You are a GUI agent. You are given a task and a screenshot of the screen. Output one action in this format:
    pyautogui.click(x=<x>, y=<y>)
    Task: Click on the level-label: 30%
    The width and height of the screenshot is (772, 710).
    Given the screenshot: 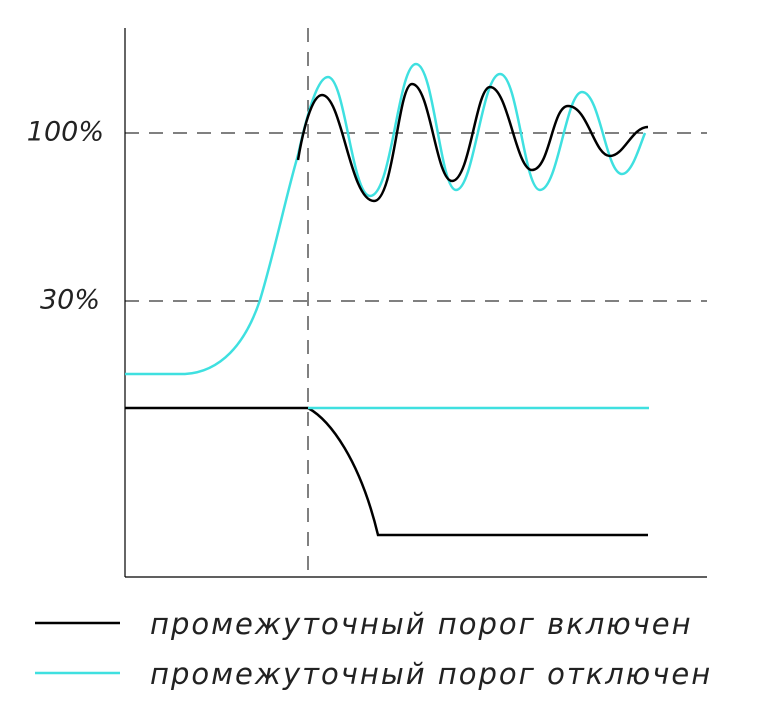 What is the action you would take?
    pyautogui.click(x=70, y=300)
    